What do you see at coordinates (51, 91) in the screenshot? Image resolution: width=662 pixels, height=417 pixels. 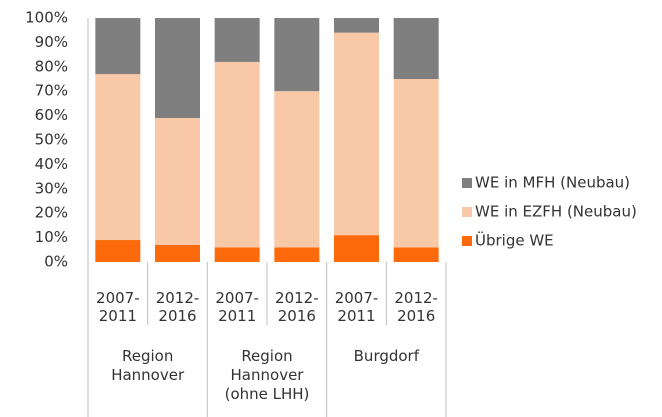 I see `y-tick-label: 70%` at bounding box center [51, 91].